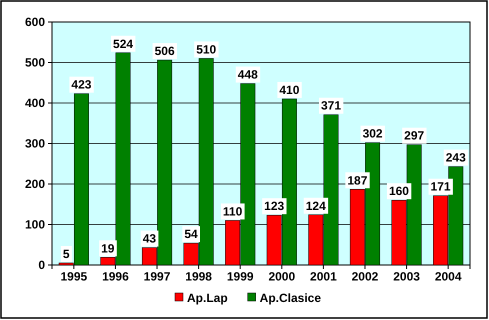  What do you see at coordinates (191, 234) in the screenshot?
I see `data-label: 54` at bounding box center [191, 234].